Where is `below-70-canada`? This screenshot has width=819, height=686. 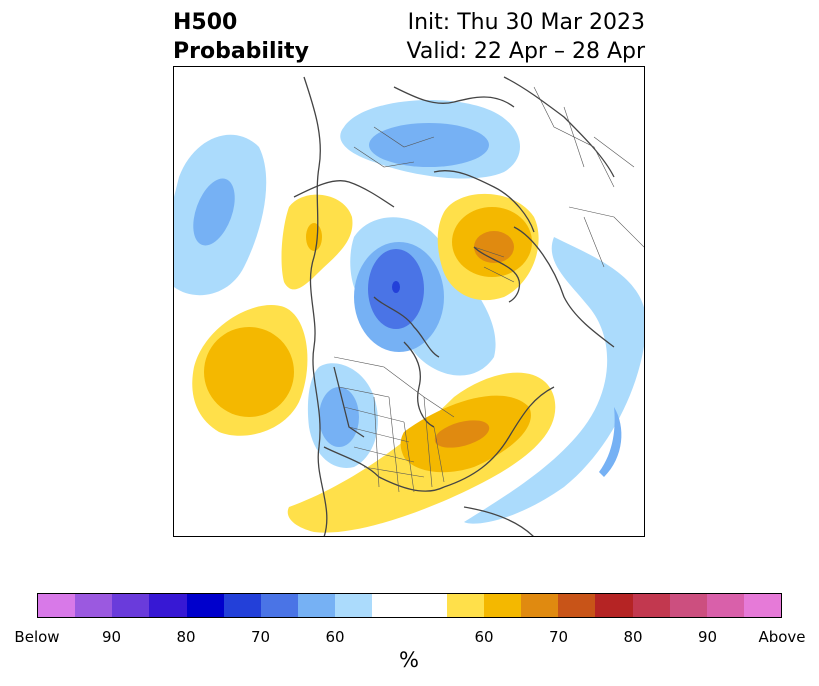 below-70-canada is located at coordinates (339, 417).